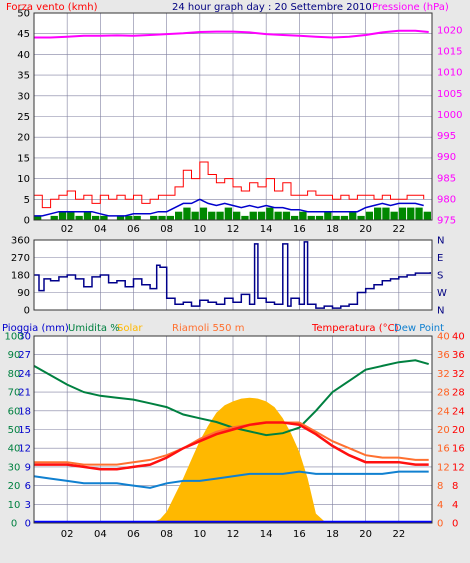  I want to click on humidity-tick-label: 40, so click(14, 449).